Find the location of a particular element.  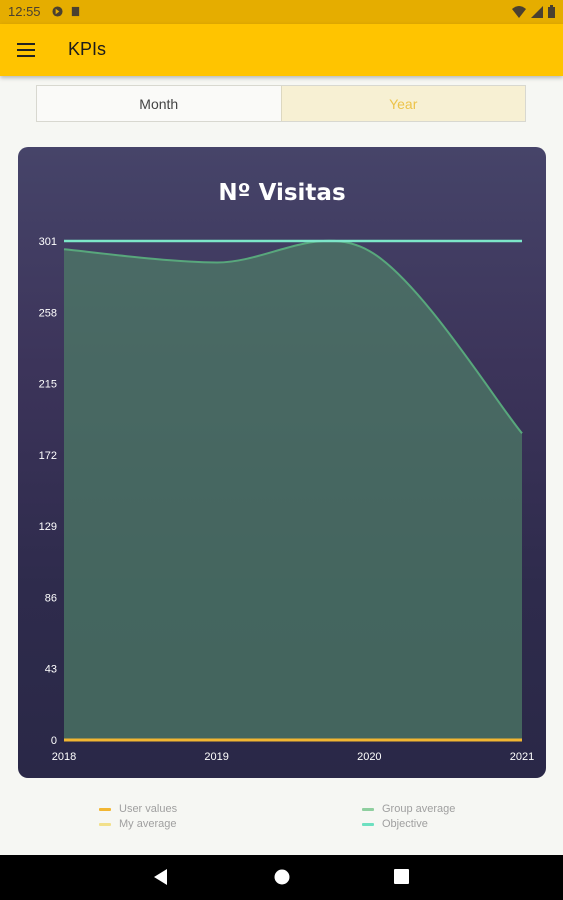

battery-icon is located at coordinates (551, 11).